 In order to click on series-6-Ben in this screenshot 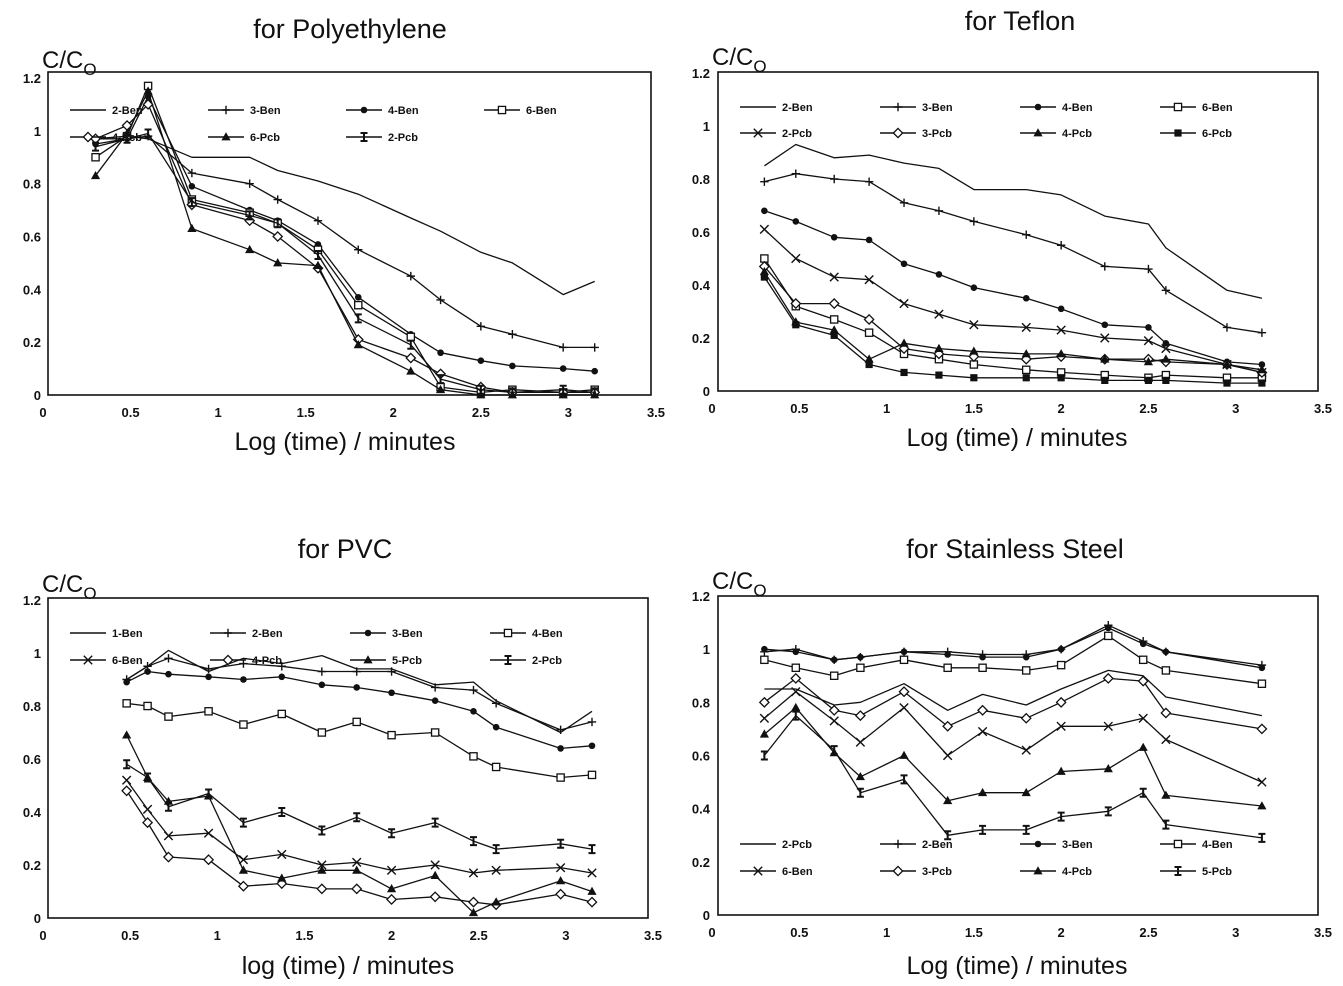, I will do `click(345, 239)`.